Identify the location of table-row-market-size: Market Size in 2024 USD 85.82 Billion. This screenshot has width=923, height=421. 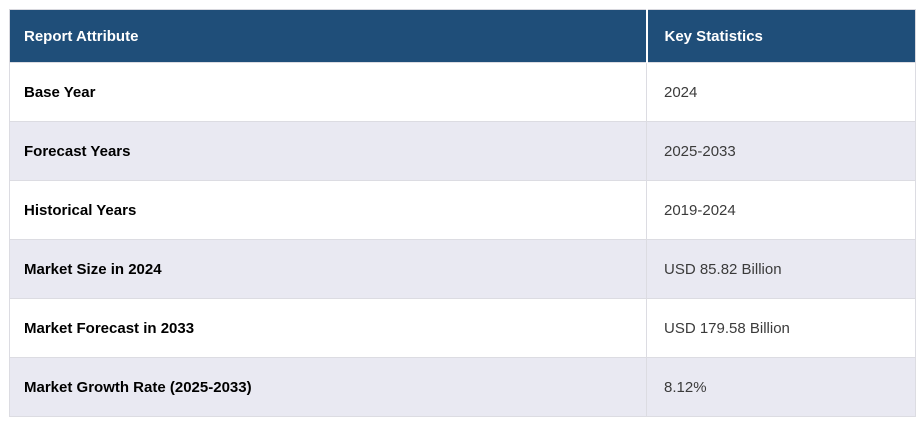
(462, 269).